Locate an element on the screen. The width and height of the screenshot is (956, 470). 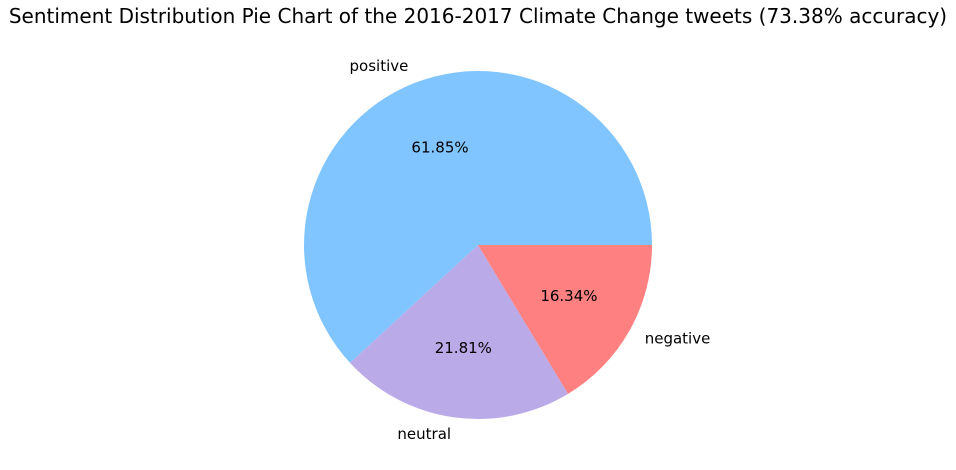
pct-label-neutral: 21.81% is located at coordinates (463, 348).